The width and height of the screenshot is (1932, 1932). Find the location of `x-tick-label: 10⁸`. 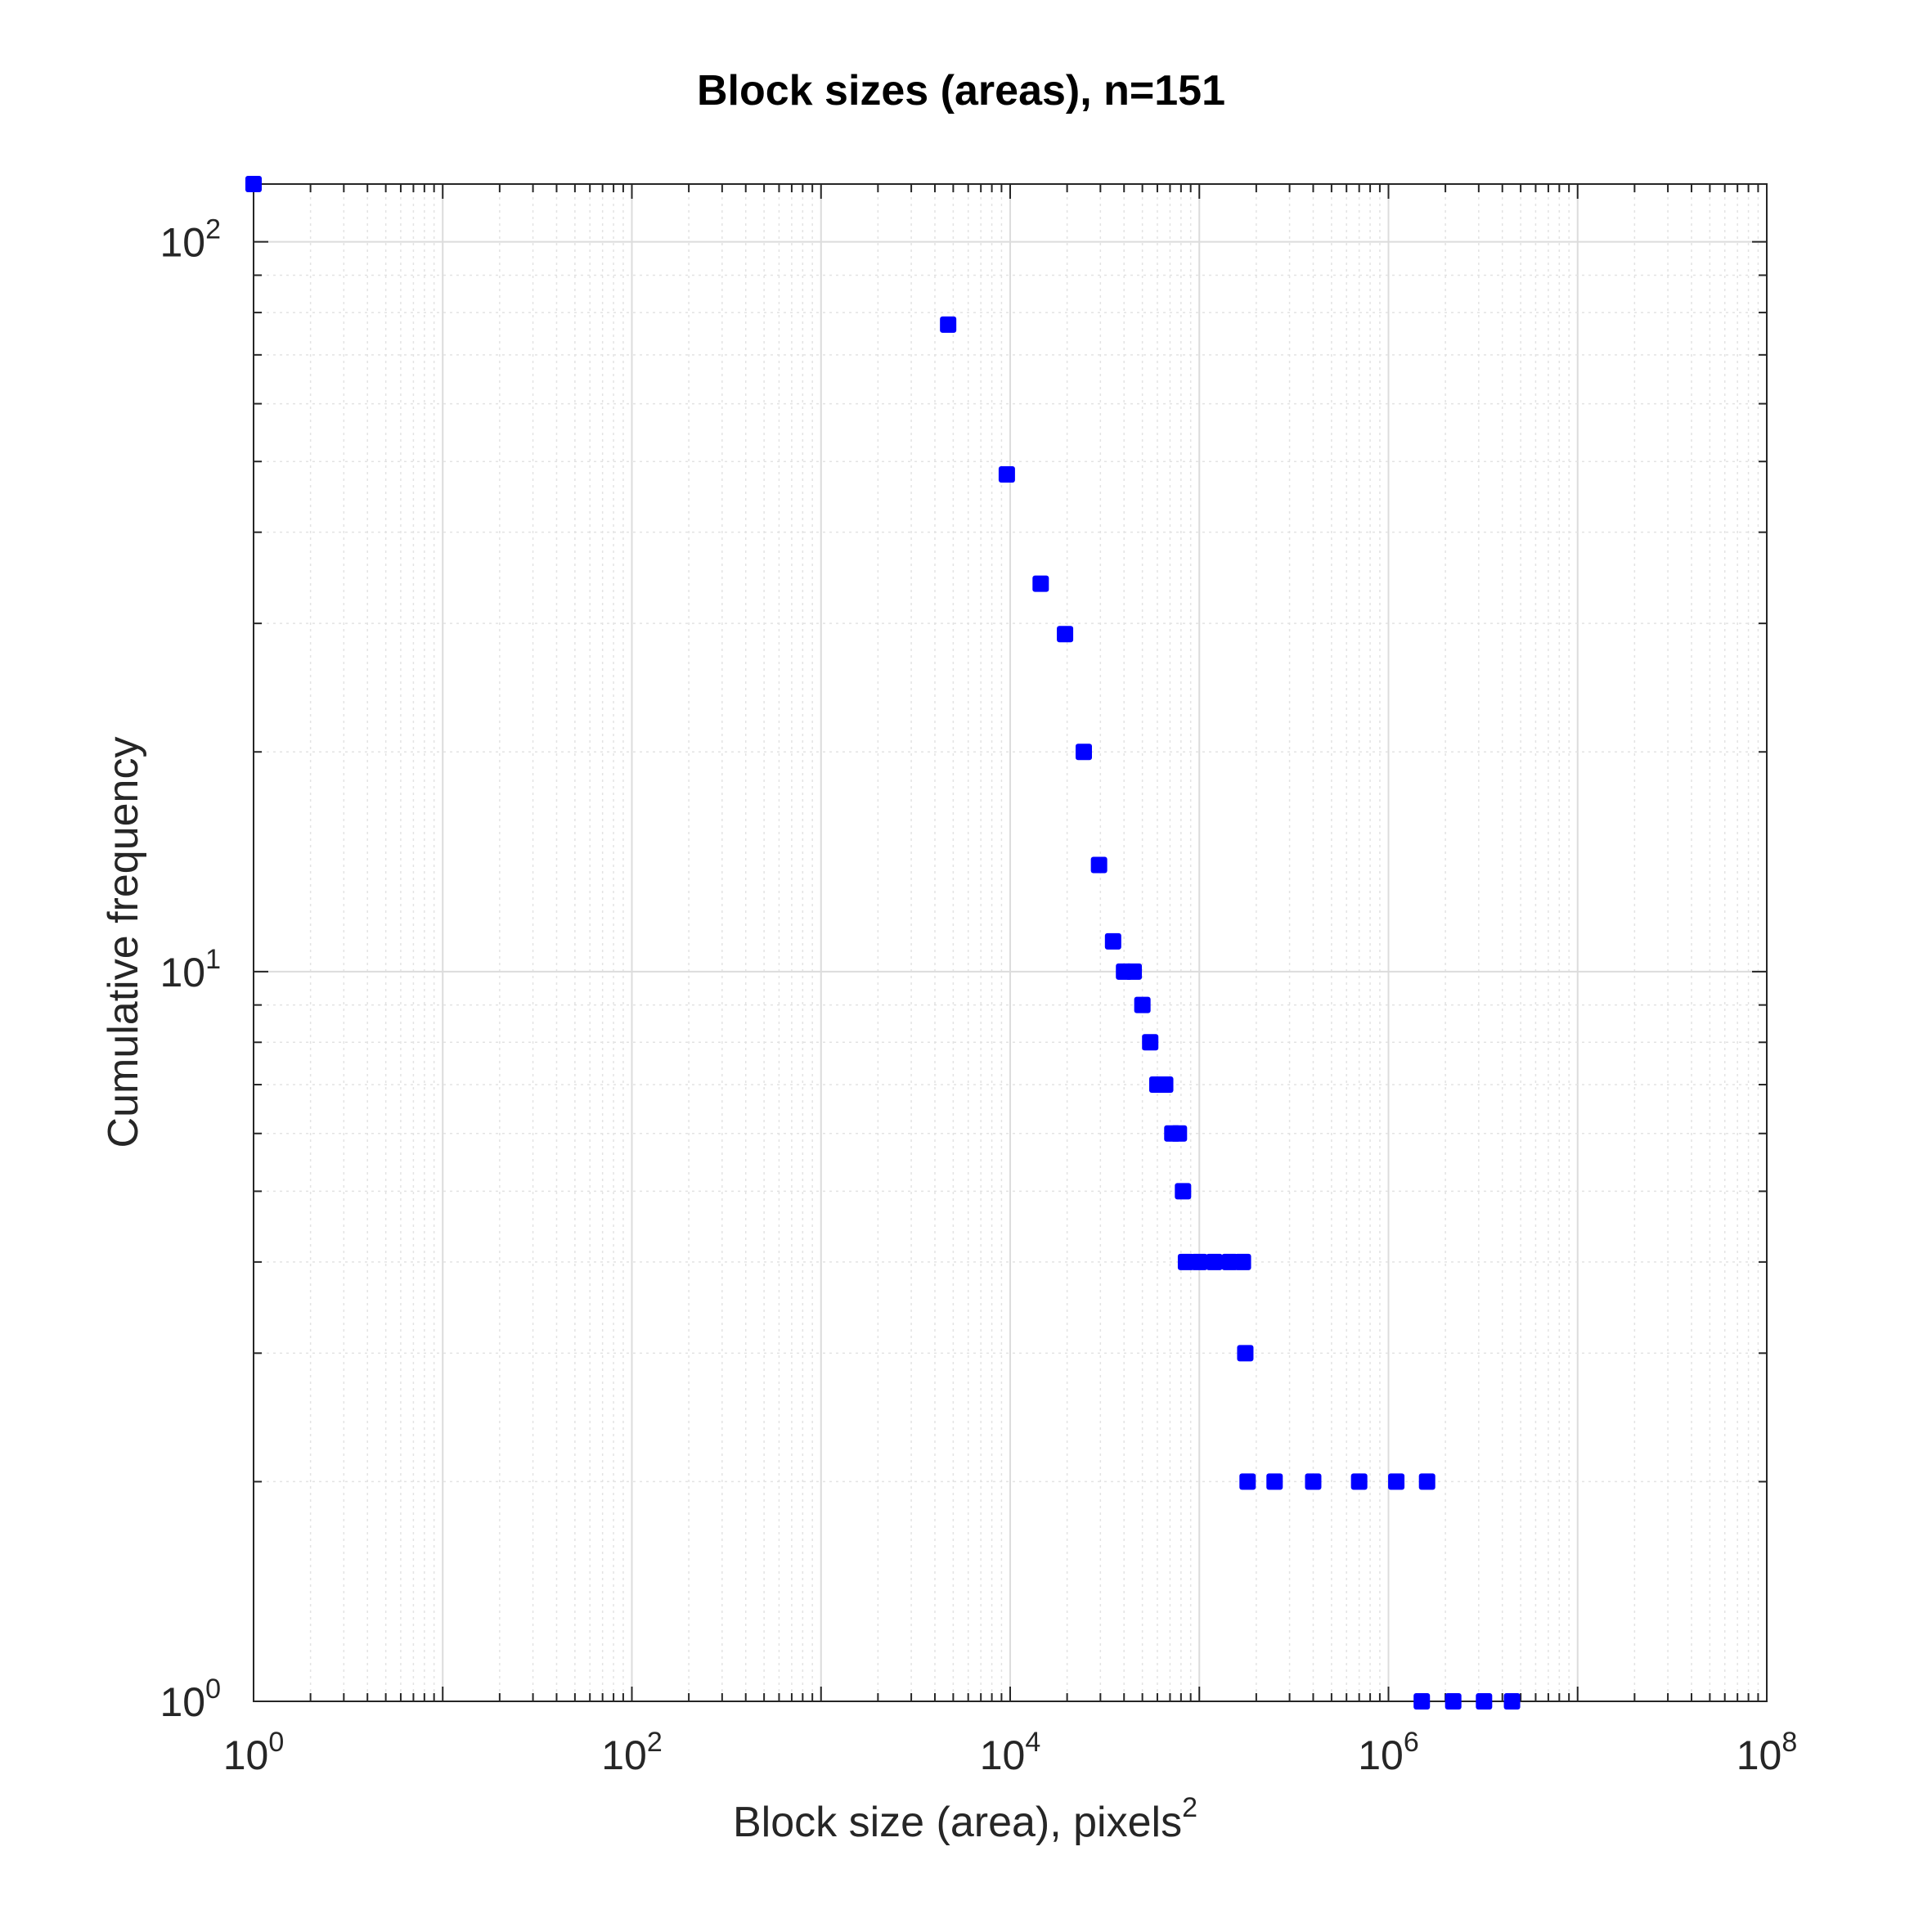

x-tick-label: 10⁸ is located at coordinates (1768, 1752).